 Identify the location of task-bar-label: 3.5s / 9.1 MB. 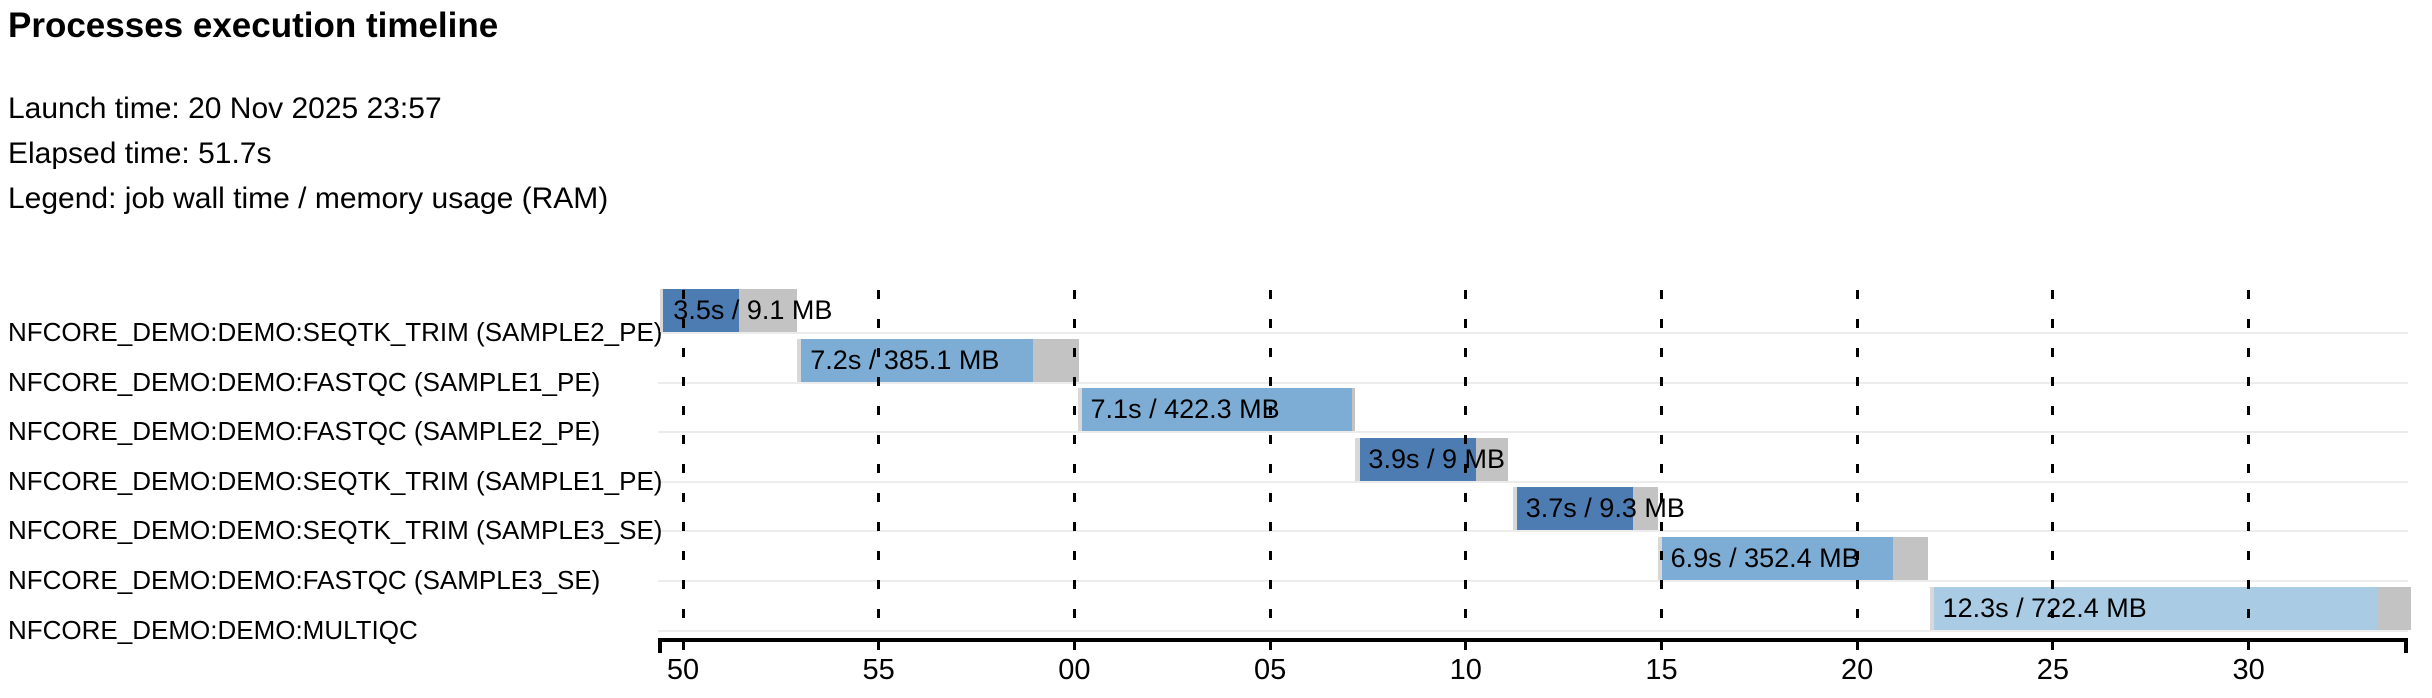
(753, 310).